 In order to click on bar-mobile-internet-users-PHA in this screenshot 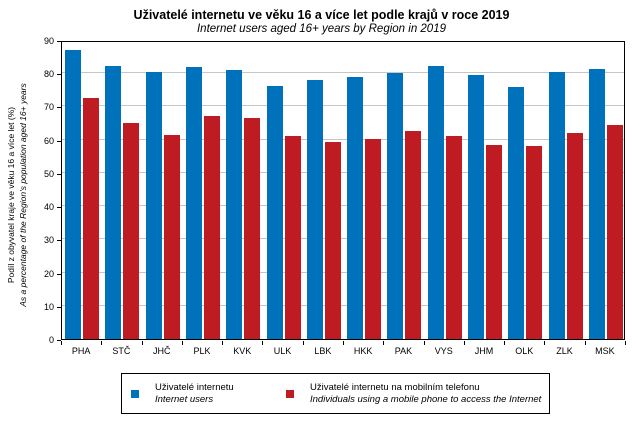, I will do `click(91, 218)`.